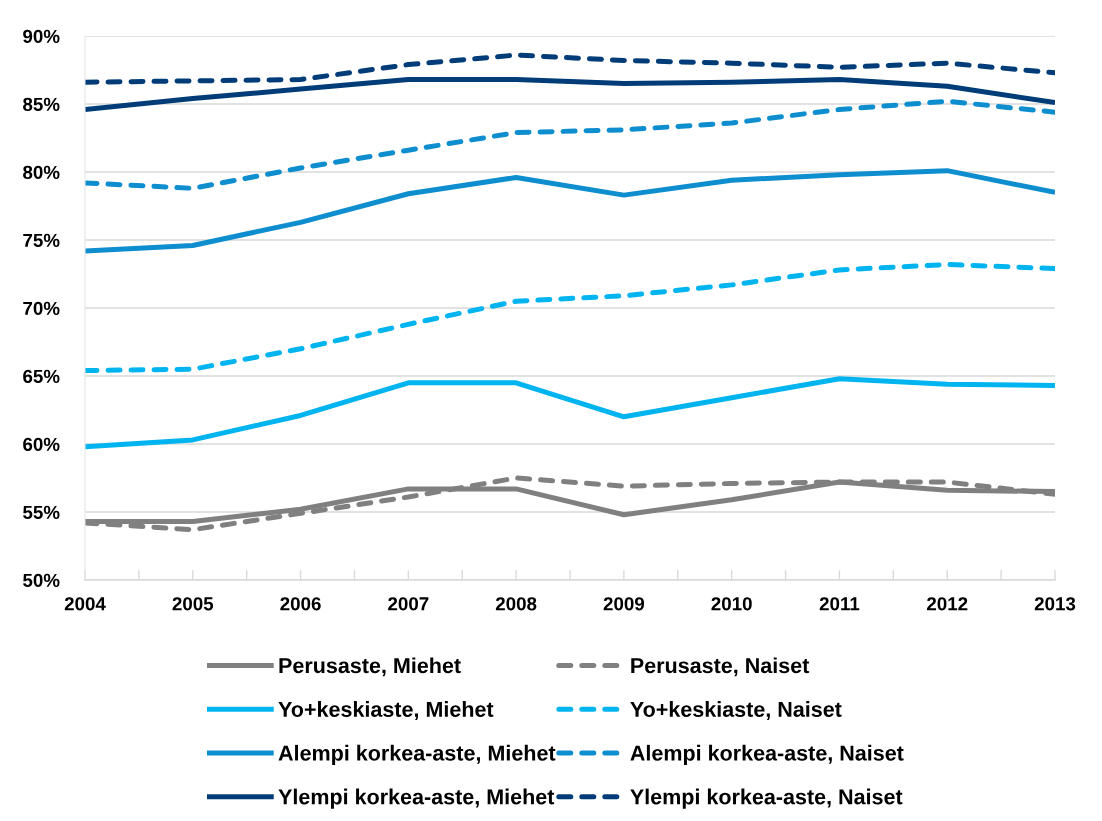 The image size is (1102, 821). What do you see at coordinates (41, 308) in the screenshot?
I see `y-tick-label: 70%` at bounding box center [41, 308].